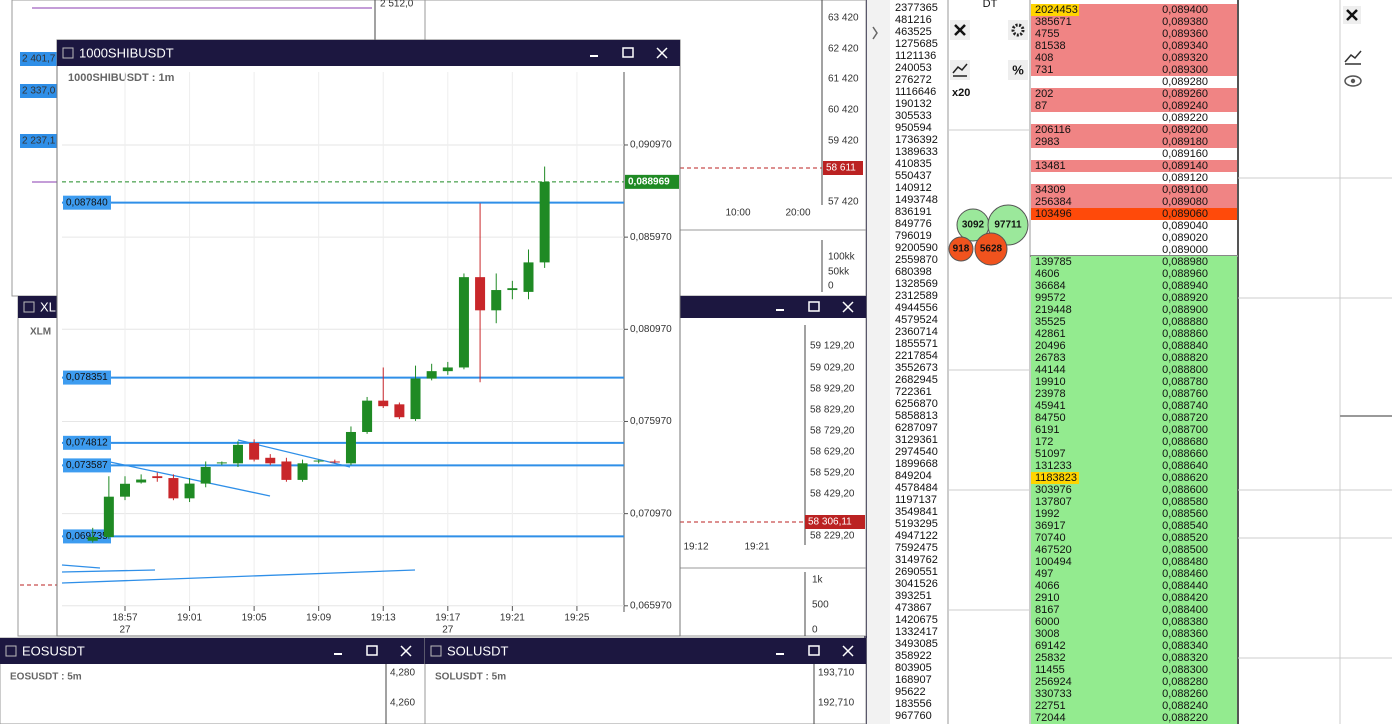 This screenshot has width=1392, height=724. What do you see at coordinates (913, 188) in the screenshot?
I see `volume-value: 140912` at bounding box center [913, 188].